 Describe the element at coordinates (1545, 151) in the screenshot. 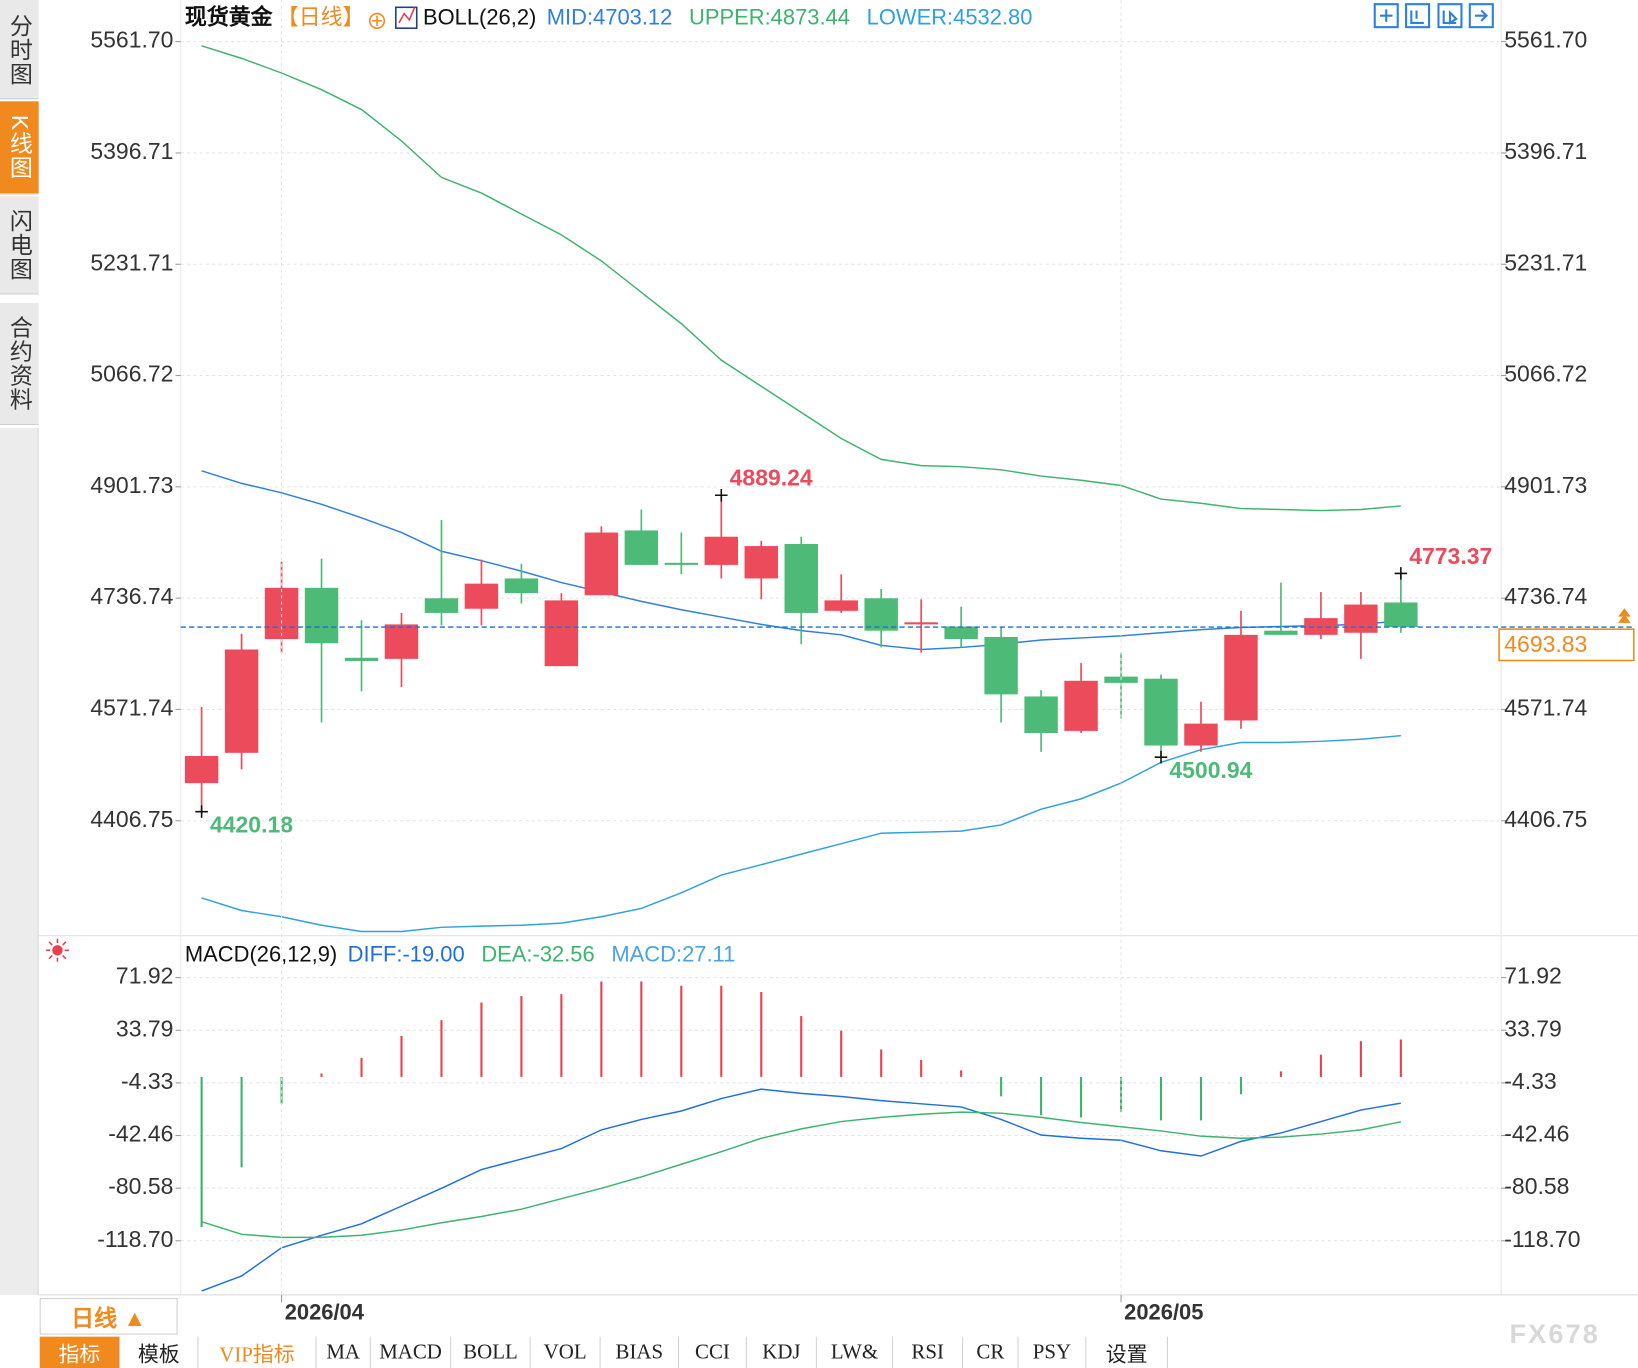

I see `y2-tick-label: 5396.71` at that location.